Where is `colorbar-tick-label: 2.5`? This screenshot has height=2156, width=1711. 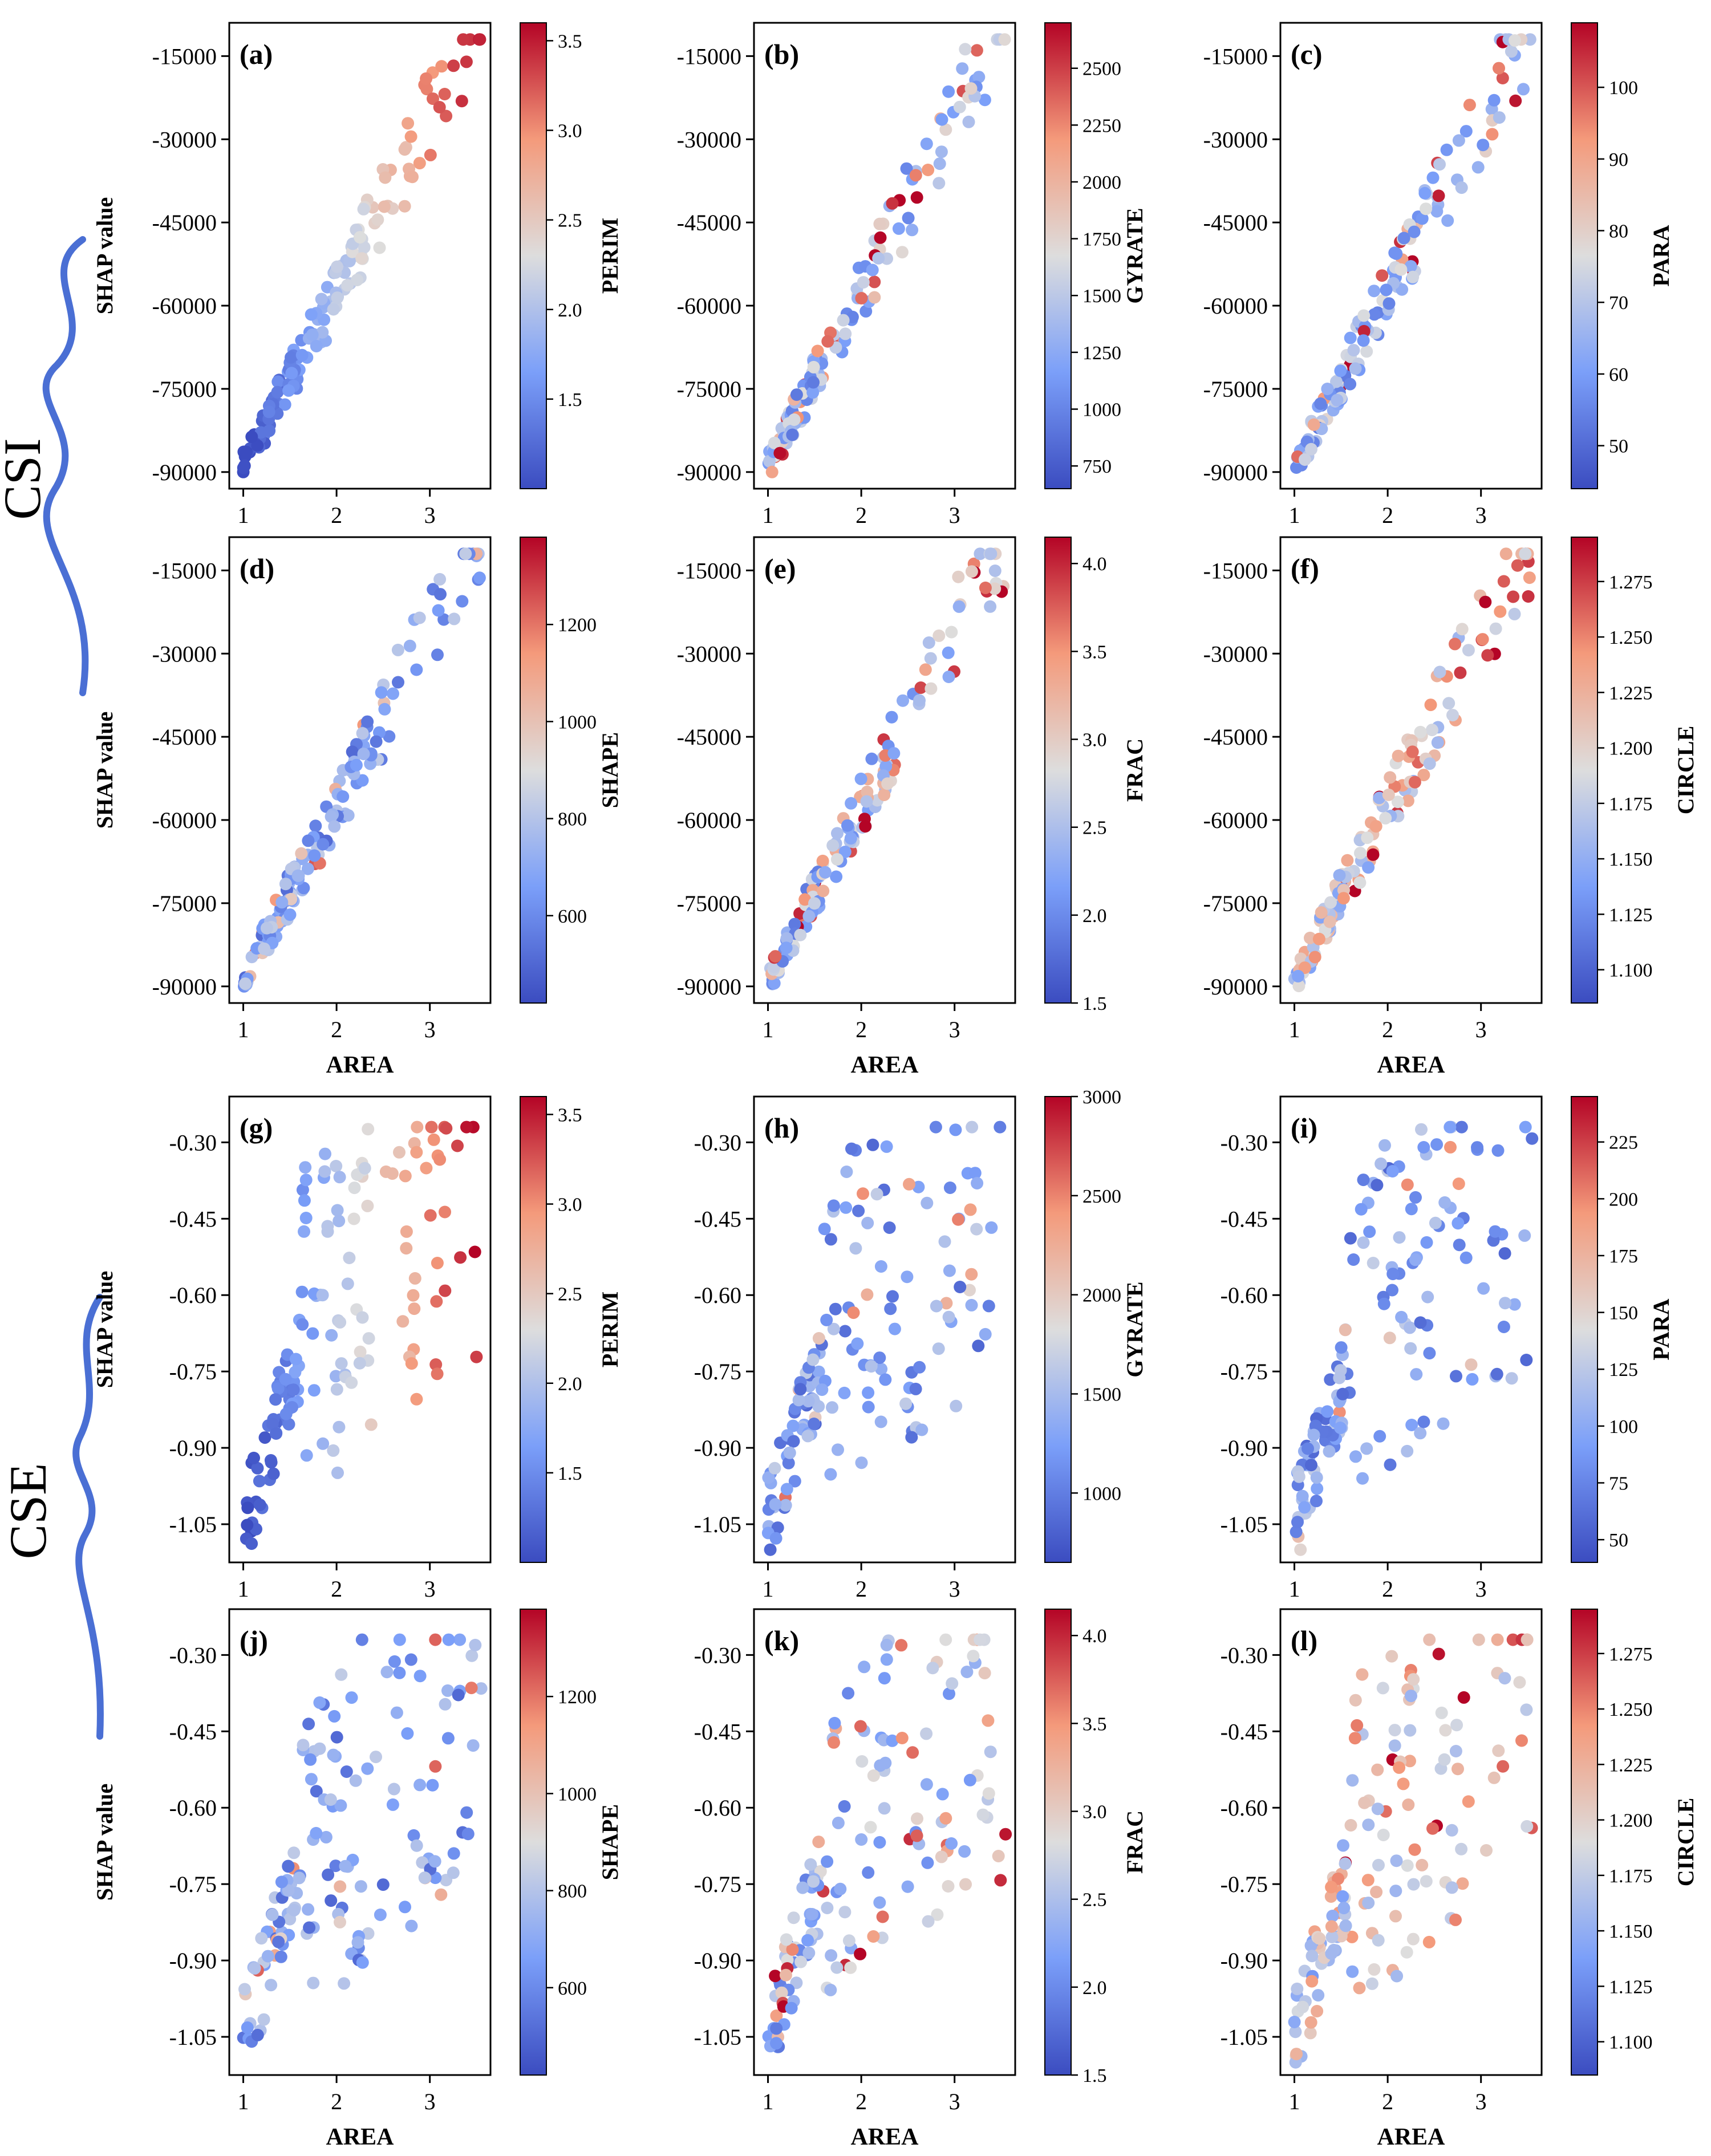 colorbar-tick-label: 2.5 is located at coordinates (1094, 828).